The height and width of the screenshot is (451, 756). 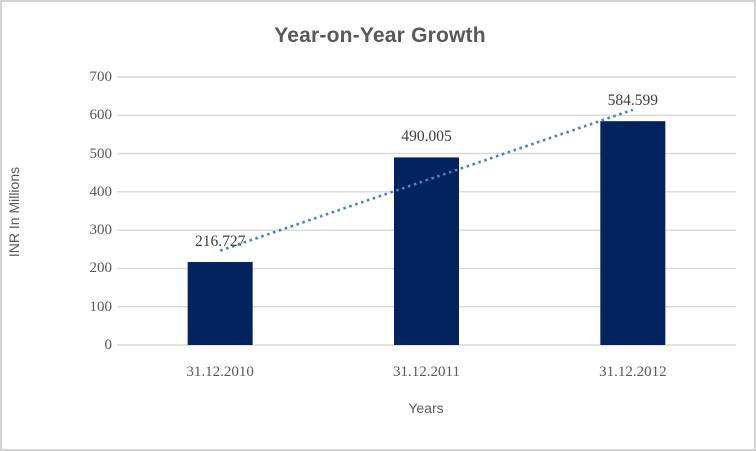 What do you see at coordinates (633, 101) in the screenshot?
I see `data-label: 584.599` at bounding box center [633, 101].